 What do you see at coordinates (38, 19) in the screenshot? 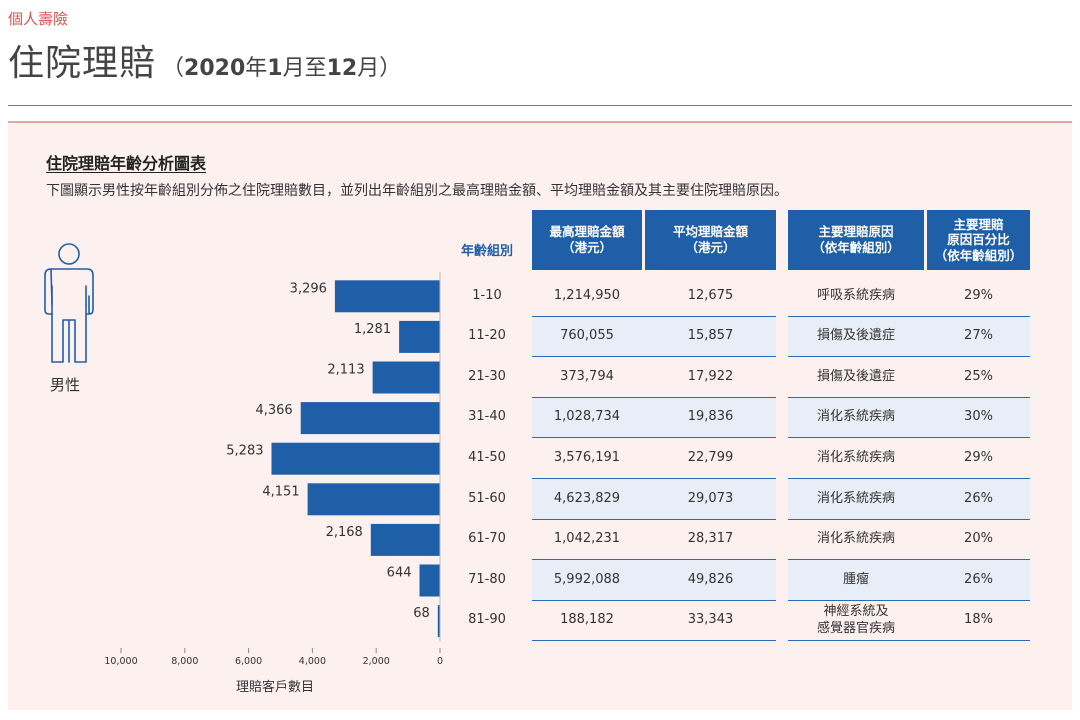
I see `category-label: 個人壽險` at bounding box center [38, 19].